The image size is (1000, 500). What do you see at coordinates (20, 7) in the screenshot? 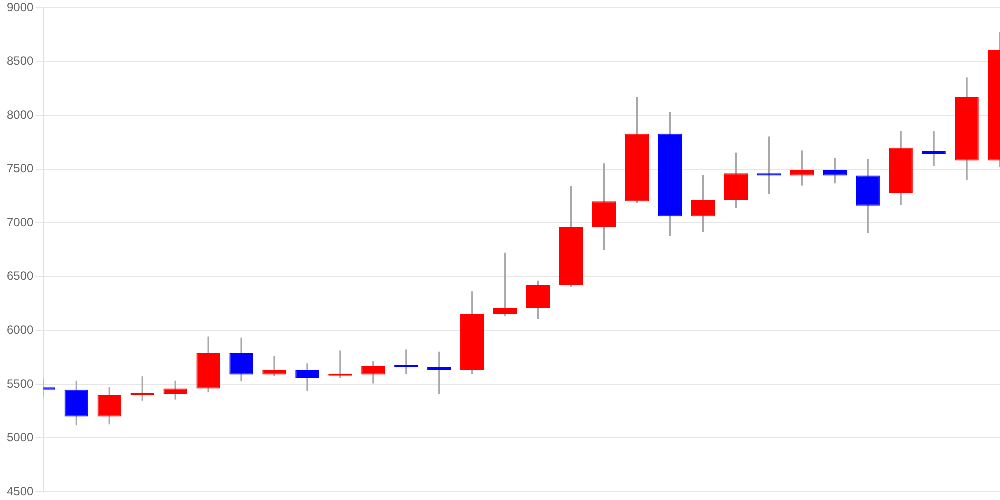
I see `y-tick-label: 9000` at bounding box center [20, 7].